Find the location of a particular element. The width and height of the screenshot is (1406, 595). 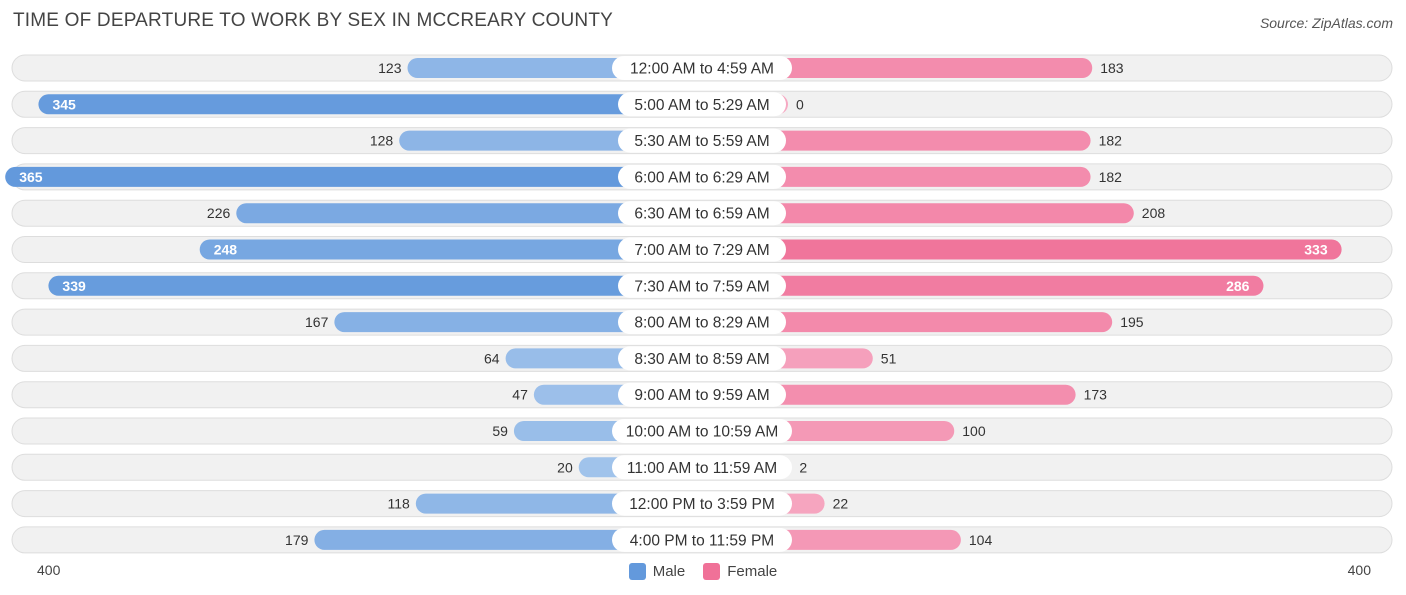

female-value-label: 100 is located at coordinates (974, 431).